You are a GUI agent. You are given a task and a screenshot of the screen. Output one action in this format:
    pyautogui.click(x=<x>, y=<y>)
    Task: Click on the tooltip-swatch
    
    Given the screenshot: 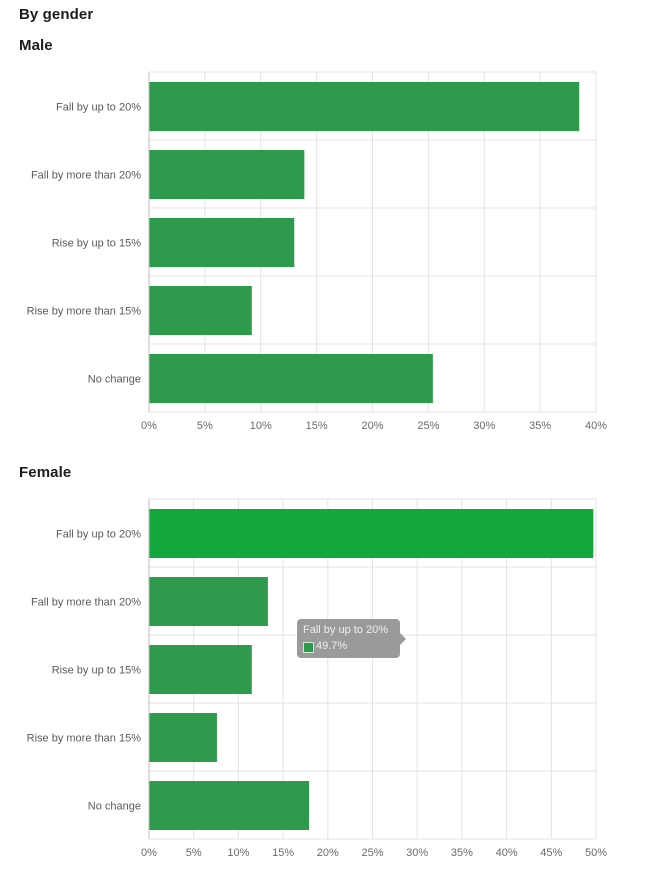 What is the action you would take?
    pyautogui.click(x=308, y=647)
    